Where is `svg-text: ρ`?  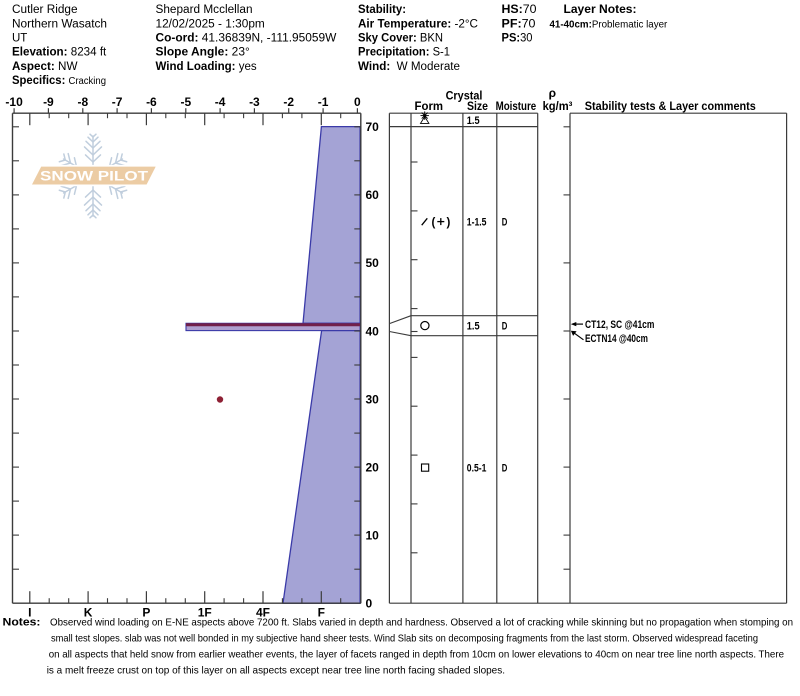 svg-text: ρ is located at coordinates (552, 93).